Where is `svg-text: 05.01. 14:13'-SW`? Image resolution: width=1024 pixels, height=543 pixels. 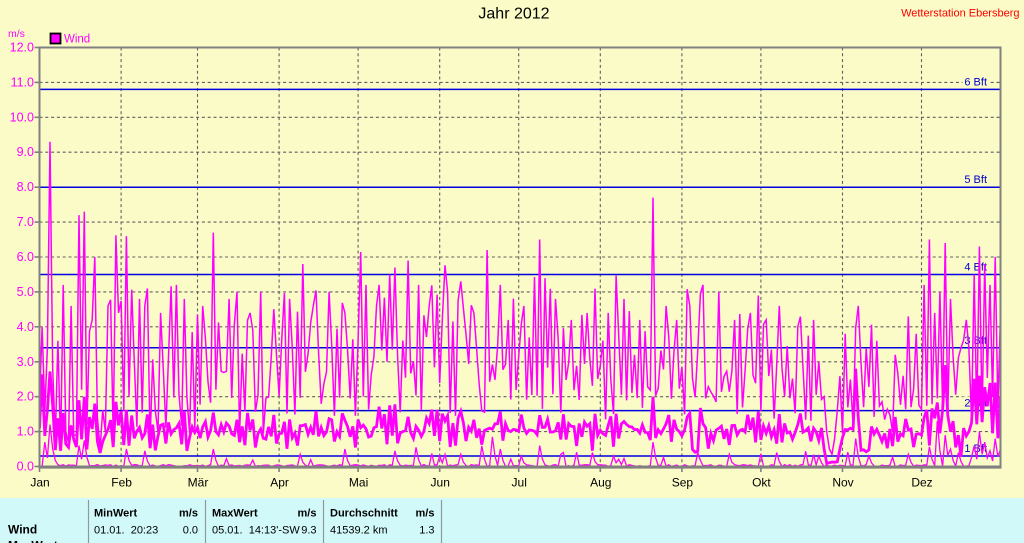
svg-text: 05.01. 14:13'-SW is located at coordinates (256, 531).